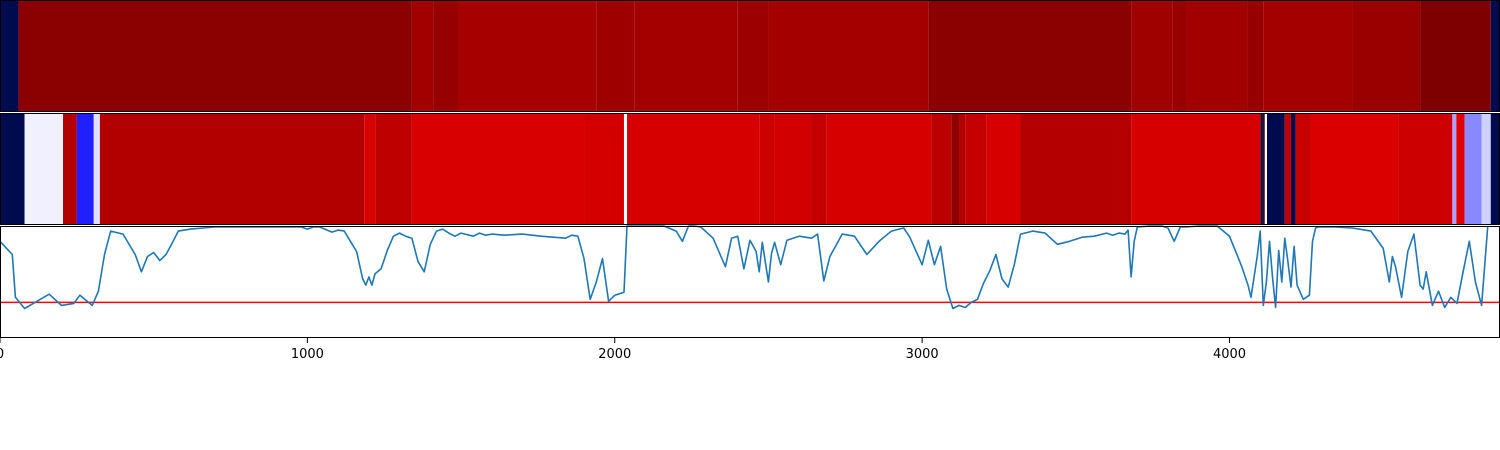 Image resolution: width=1500 pixels, height=450 pixels. Describe the element at coordinates (922, 354) in the screenshot. I see `x-tick-label: 3000` at that location.